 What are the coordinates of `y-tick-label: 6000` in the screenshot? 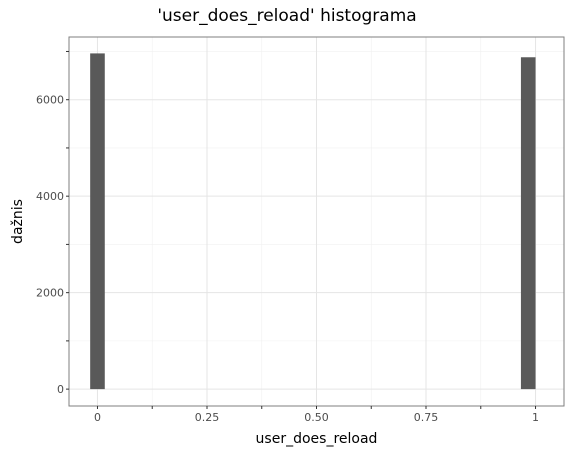 It's located at (50, 100).